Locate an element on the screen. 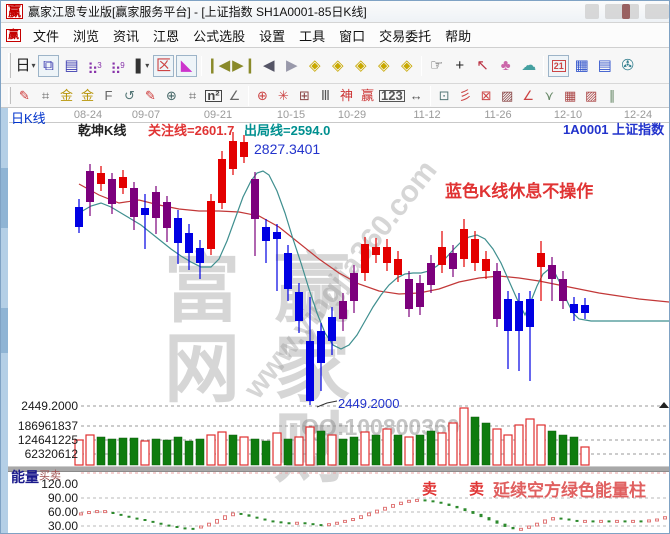 The image size is (670, 534). check-lines-icon: ⋎ is located at coordinates (549, 95).